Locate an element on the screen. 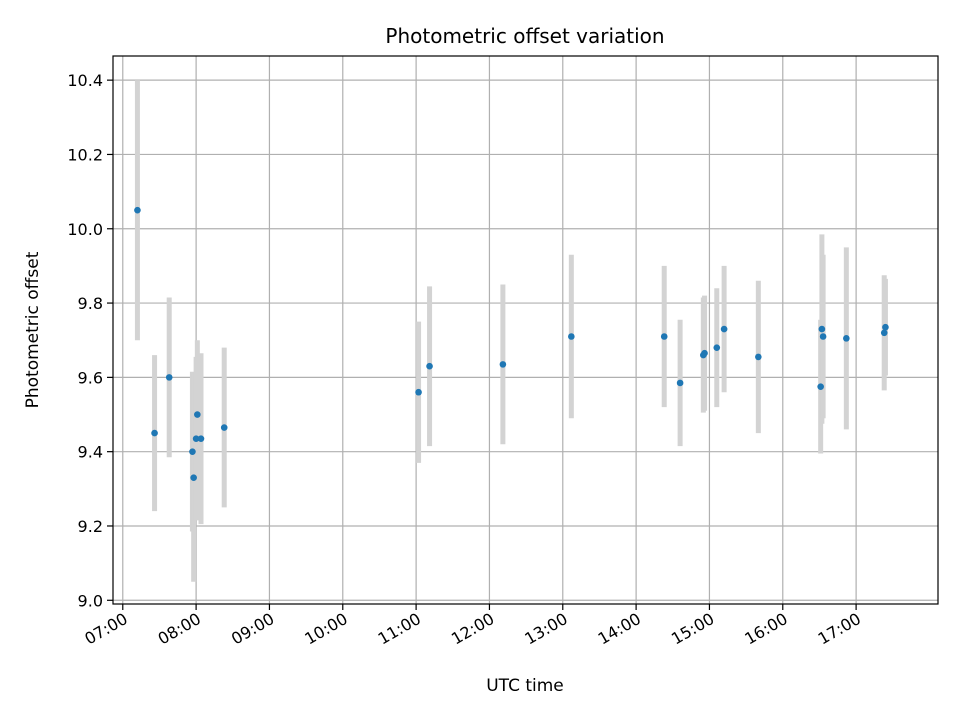 The height and width of the screenshot is (720, 960). x-tick-label: 08:00 is located at coordinates (179, 629).